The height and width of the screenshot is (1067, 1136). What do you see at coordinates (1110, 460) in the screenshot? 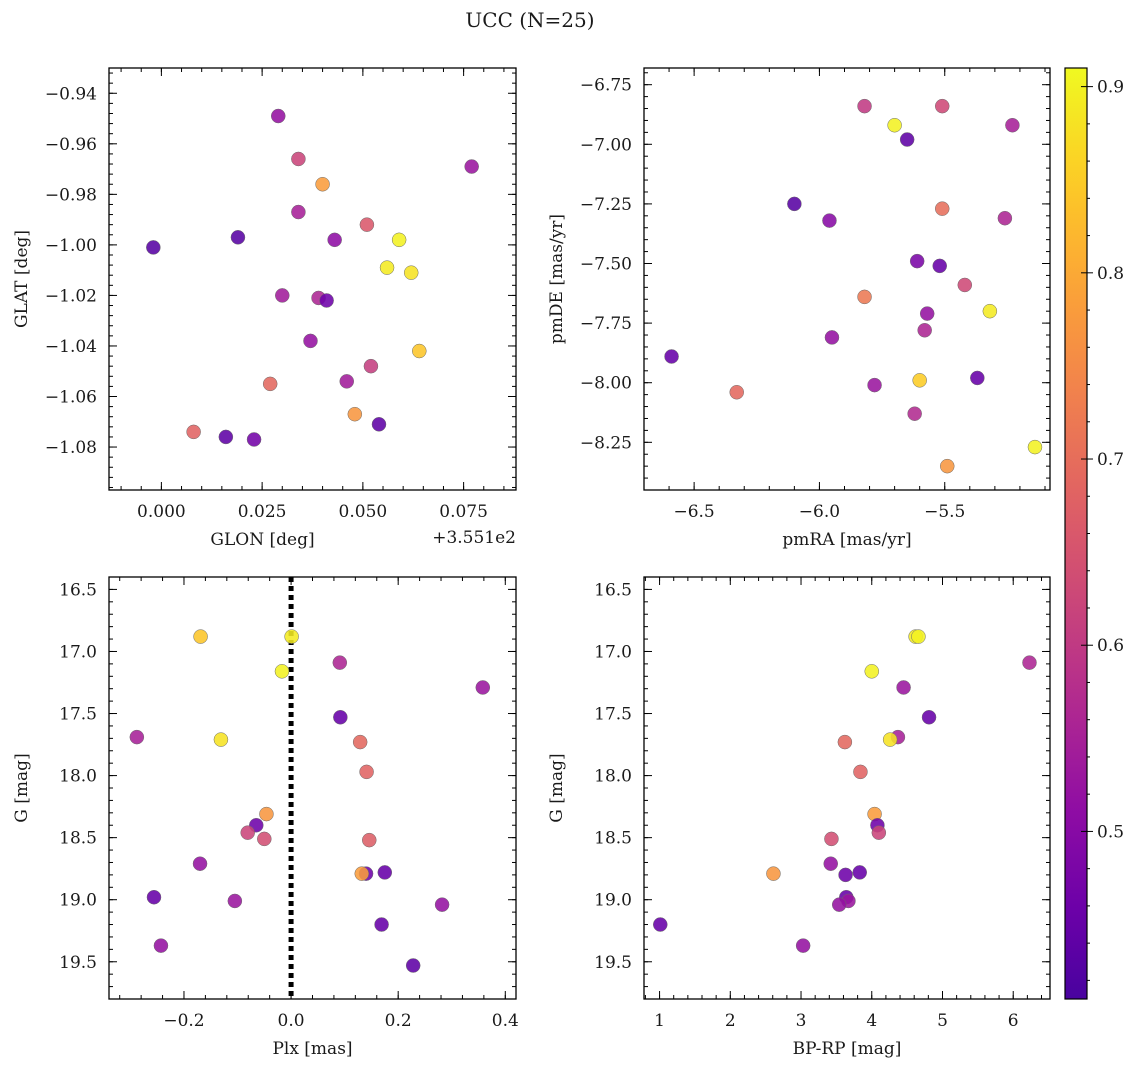
I see `colorbar-tick-label: 0.7` at bounding box center [1110, 460].